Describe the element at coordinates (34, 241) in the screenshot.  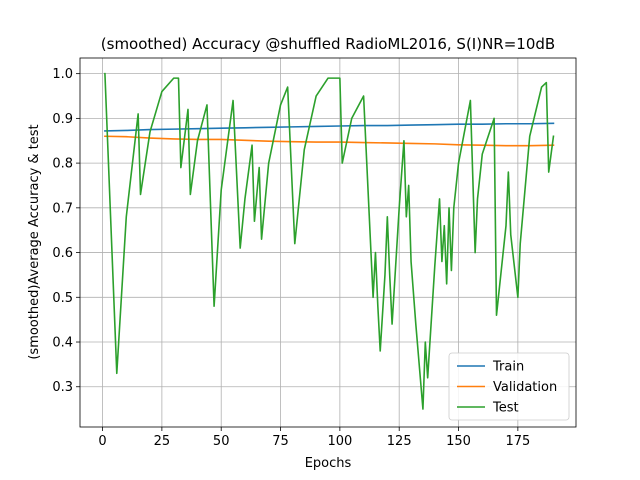
I see `y-axis-title: (smoothed)Average Accuracy & test` at that location.